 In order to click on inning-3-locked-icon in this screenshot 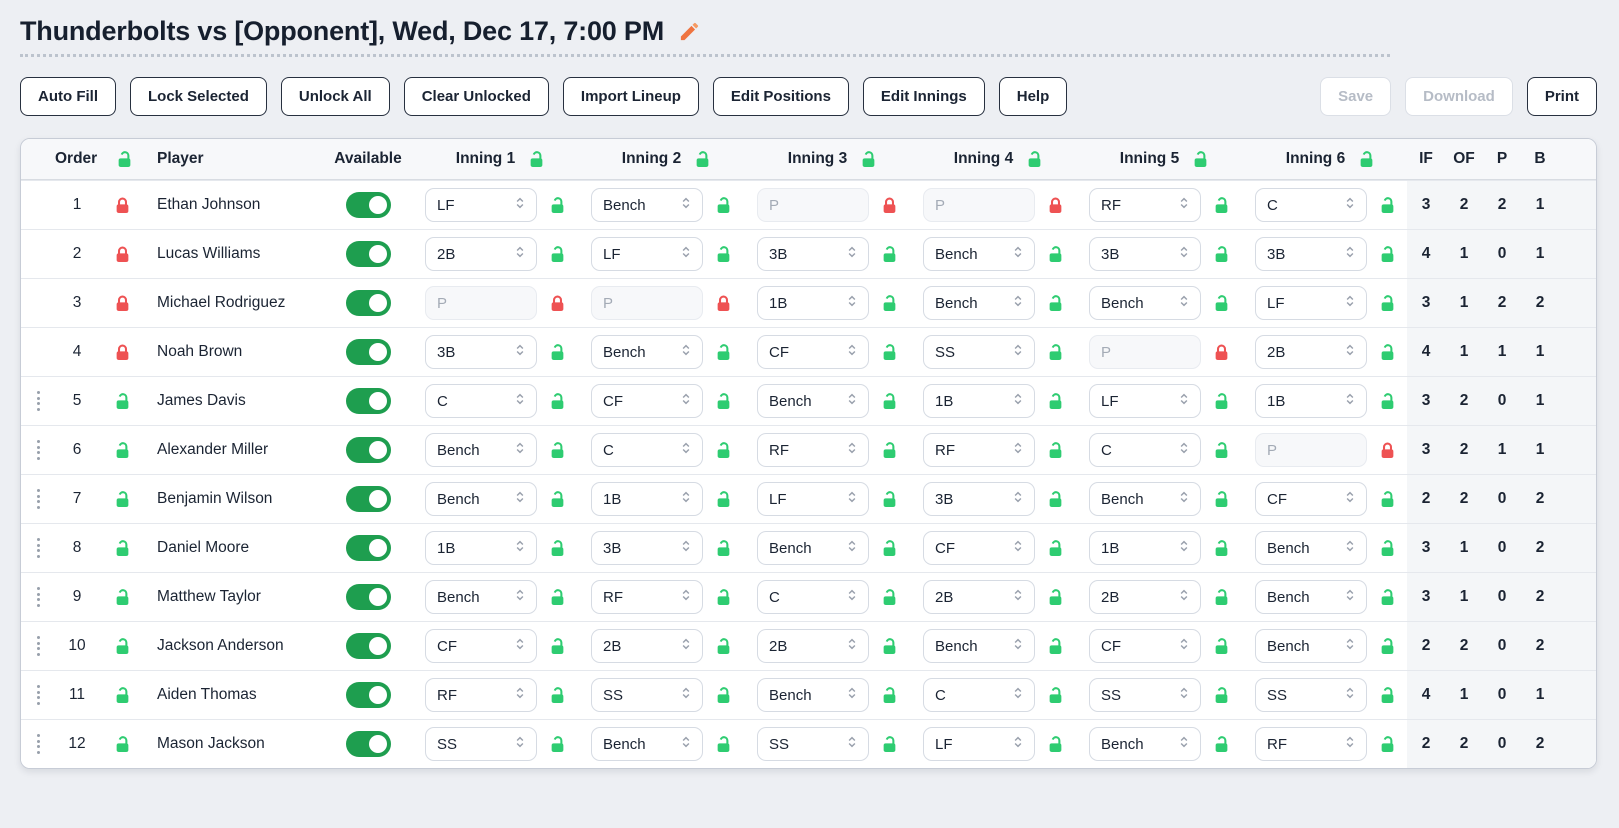, I will do `click(889, 205)`.